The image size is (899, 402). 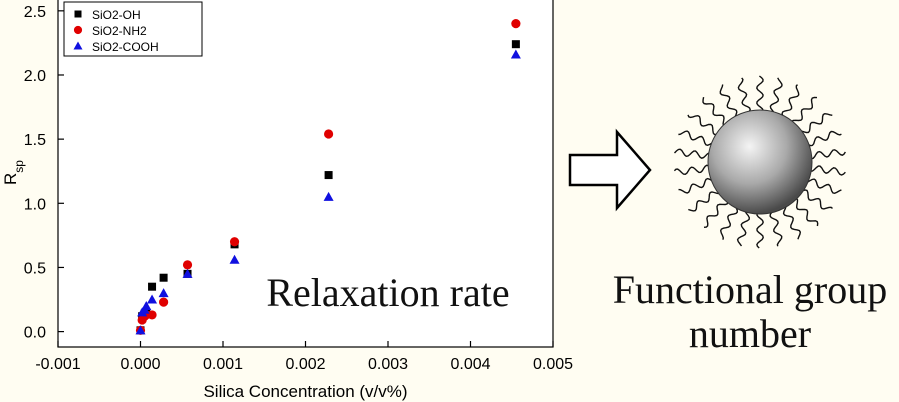 What do you see at coordinates (35, 140) in the screenshot?
I see `y-tick-label: 1.5` at bounding box center [35, 140].